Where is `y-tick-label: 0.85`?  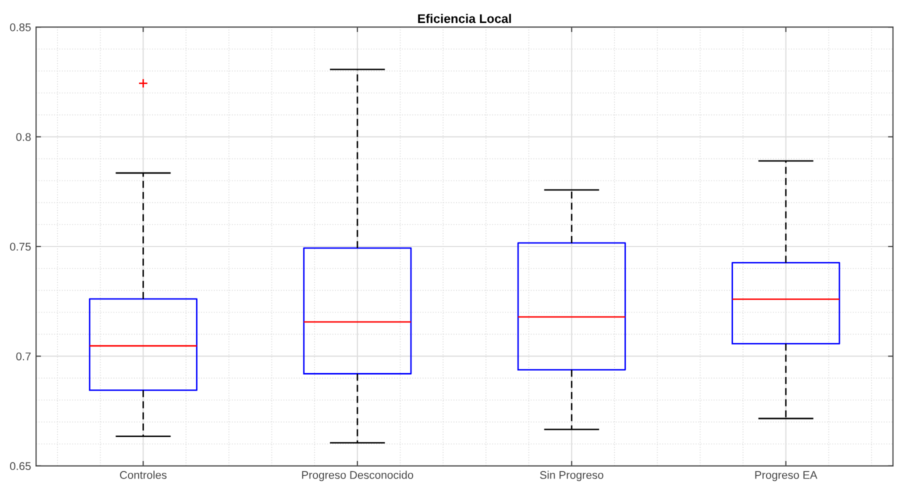
y-tick-label: 0.85 is located at coordinates (20, 27).